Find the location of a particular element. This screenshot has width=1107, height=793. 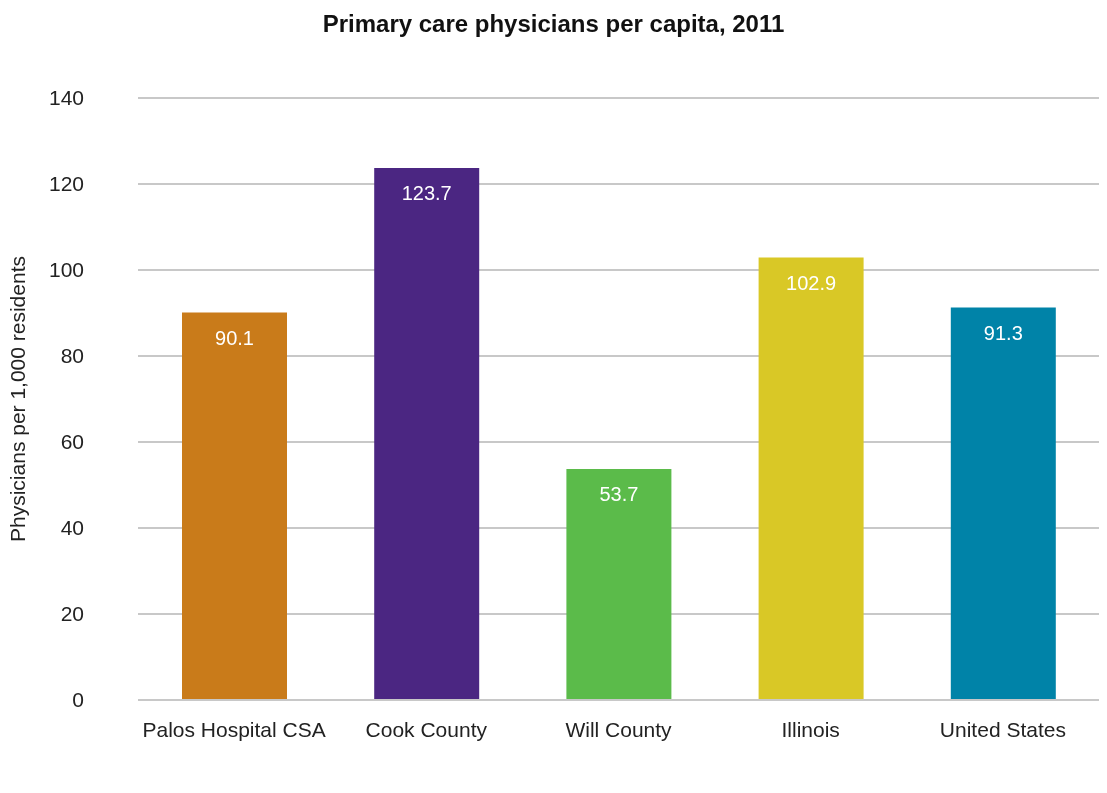

data-label: 102.9 is located at coordinates (811, 282).